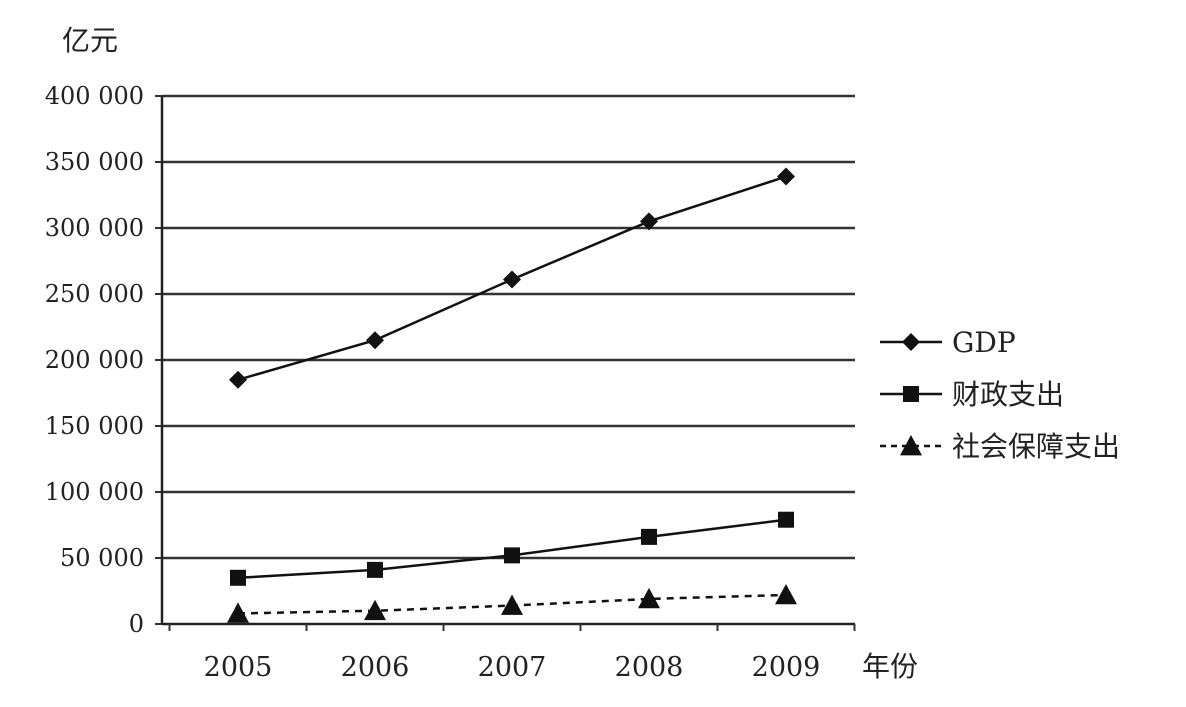 The width and height of the screenshot is (1186, 707). I want to click on legend-item: GDP, so click(948, 342).